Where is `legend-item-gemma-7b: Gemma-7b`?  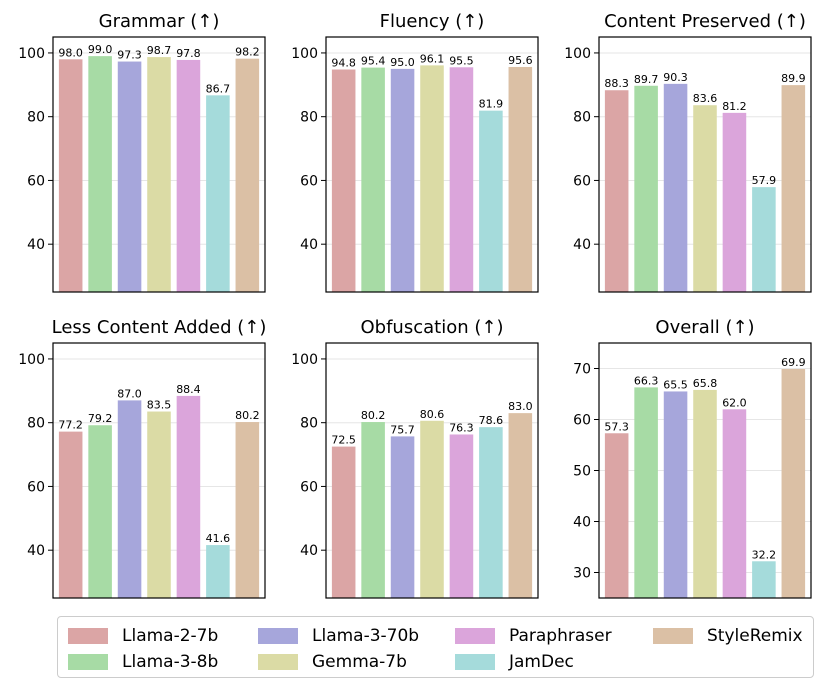 legend-item-gemma-7b: Gemma-7b is located at coordinates (332, 662).